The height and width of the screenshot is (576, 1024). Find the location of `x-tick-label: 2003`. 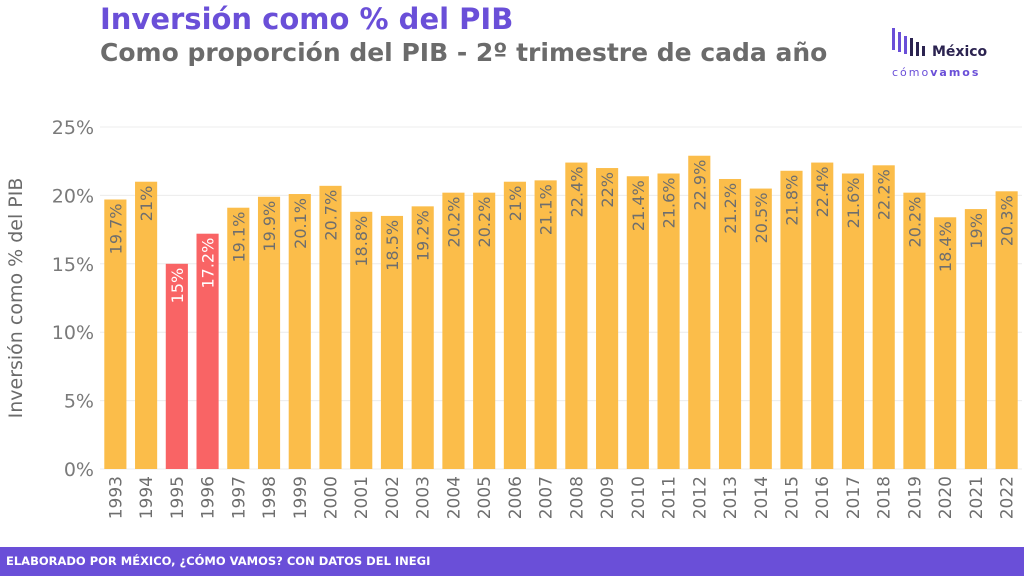

x-tick-label: 2003 is located at coordinates (424, 497).